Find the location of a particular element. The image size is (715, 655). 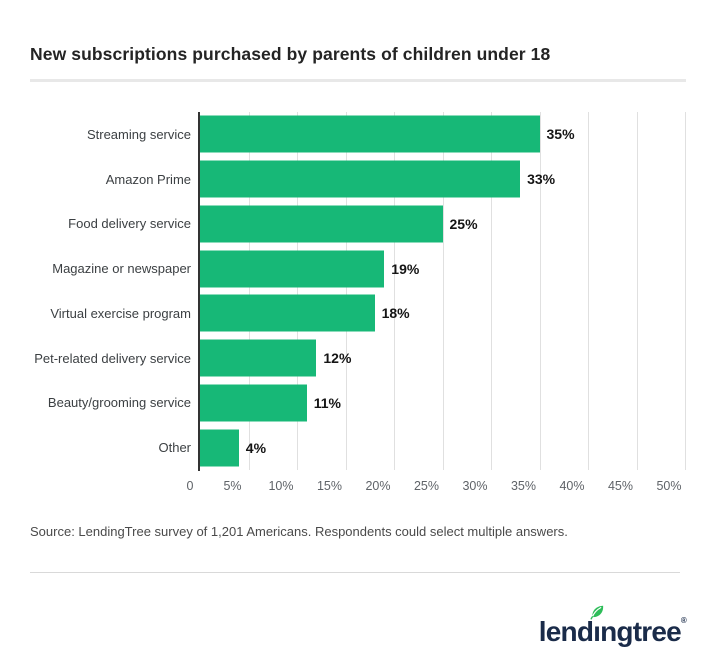

bar-row: 12% is located at coordinates (442, 358).